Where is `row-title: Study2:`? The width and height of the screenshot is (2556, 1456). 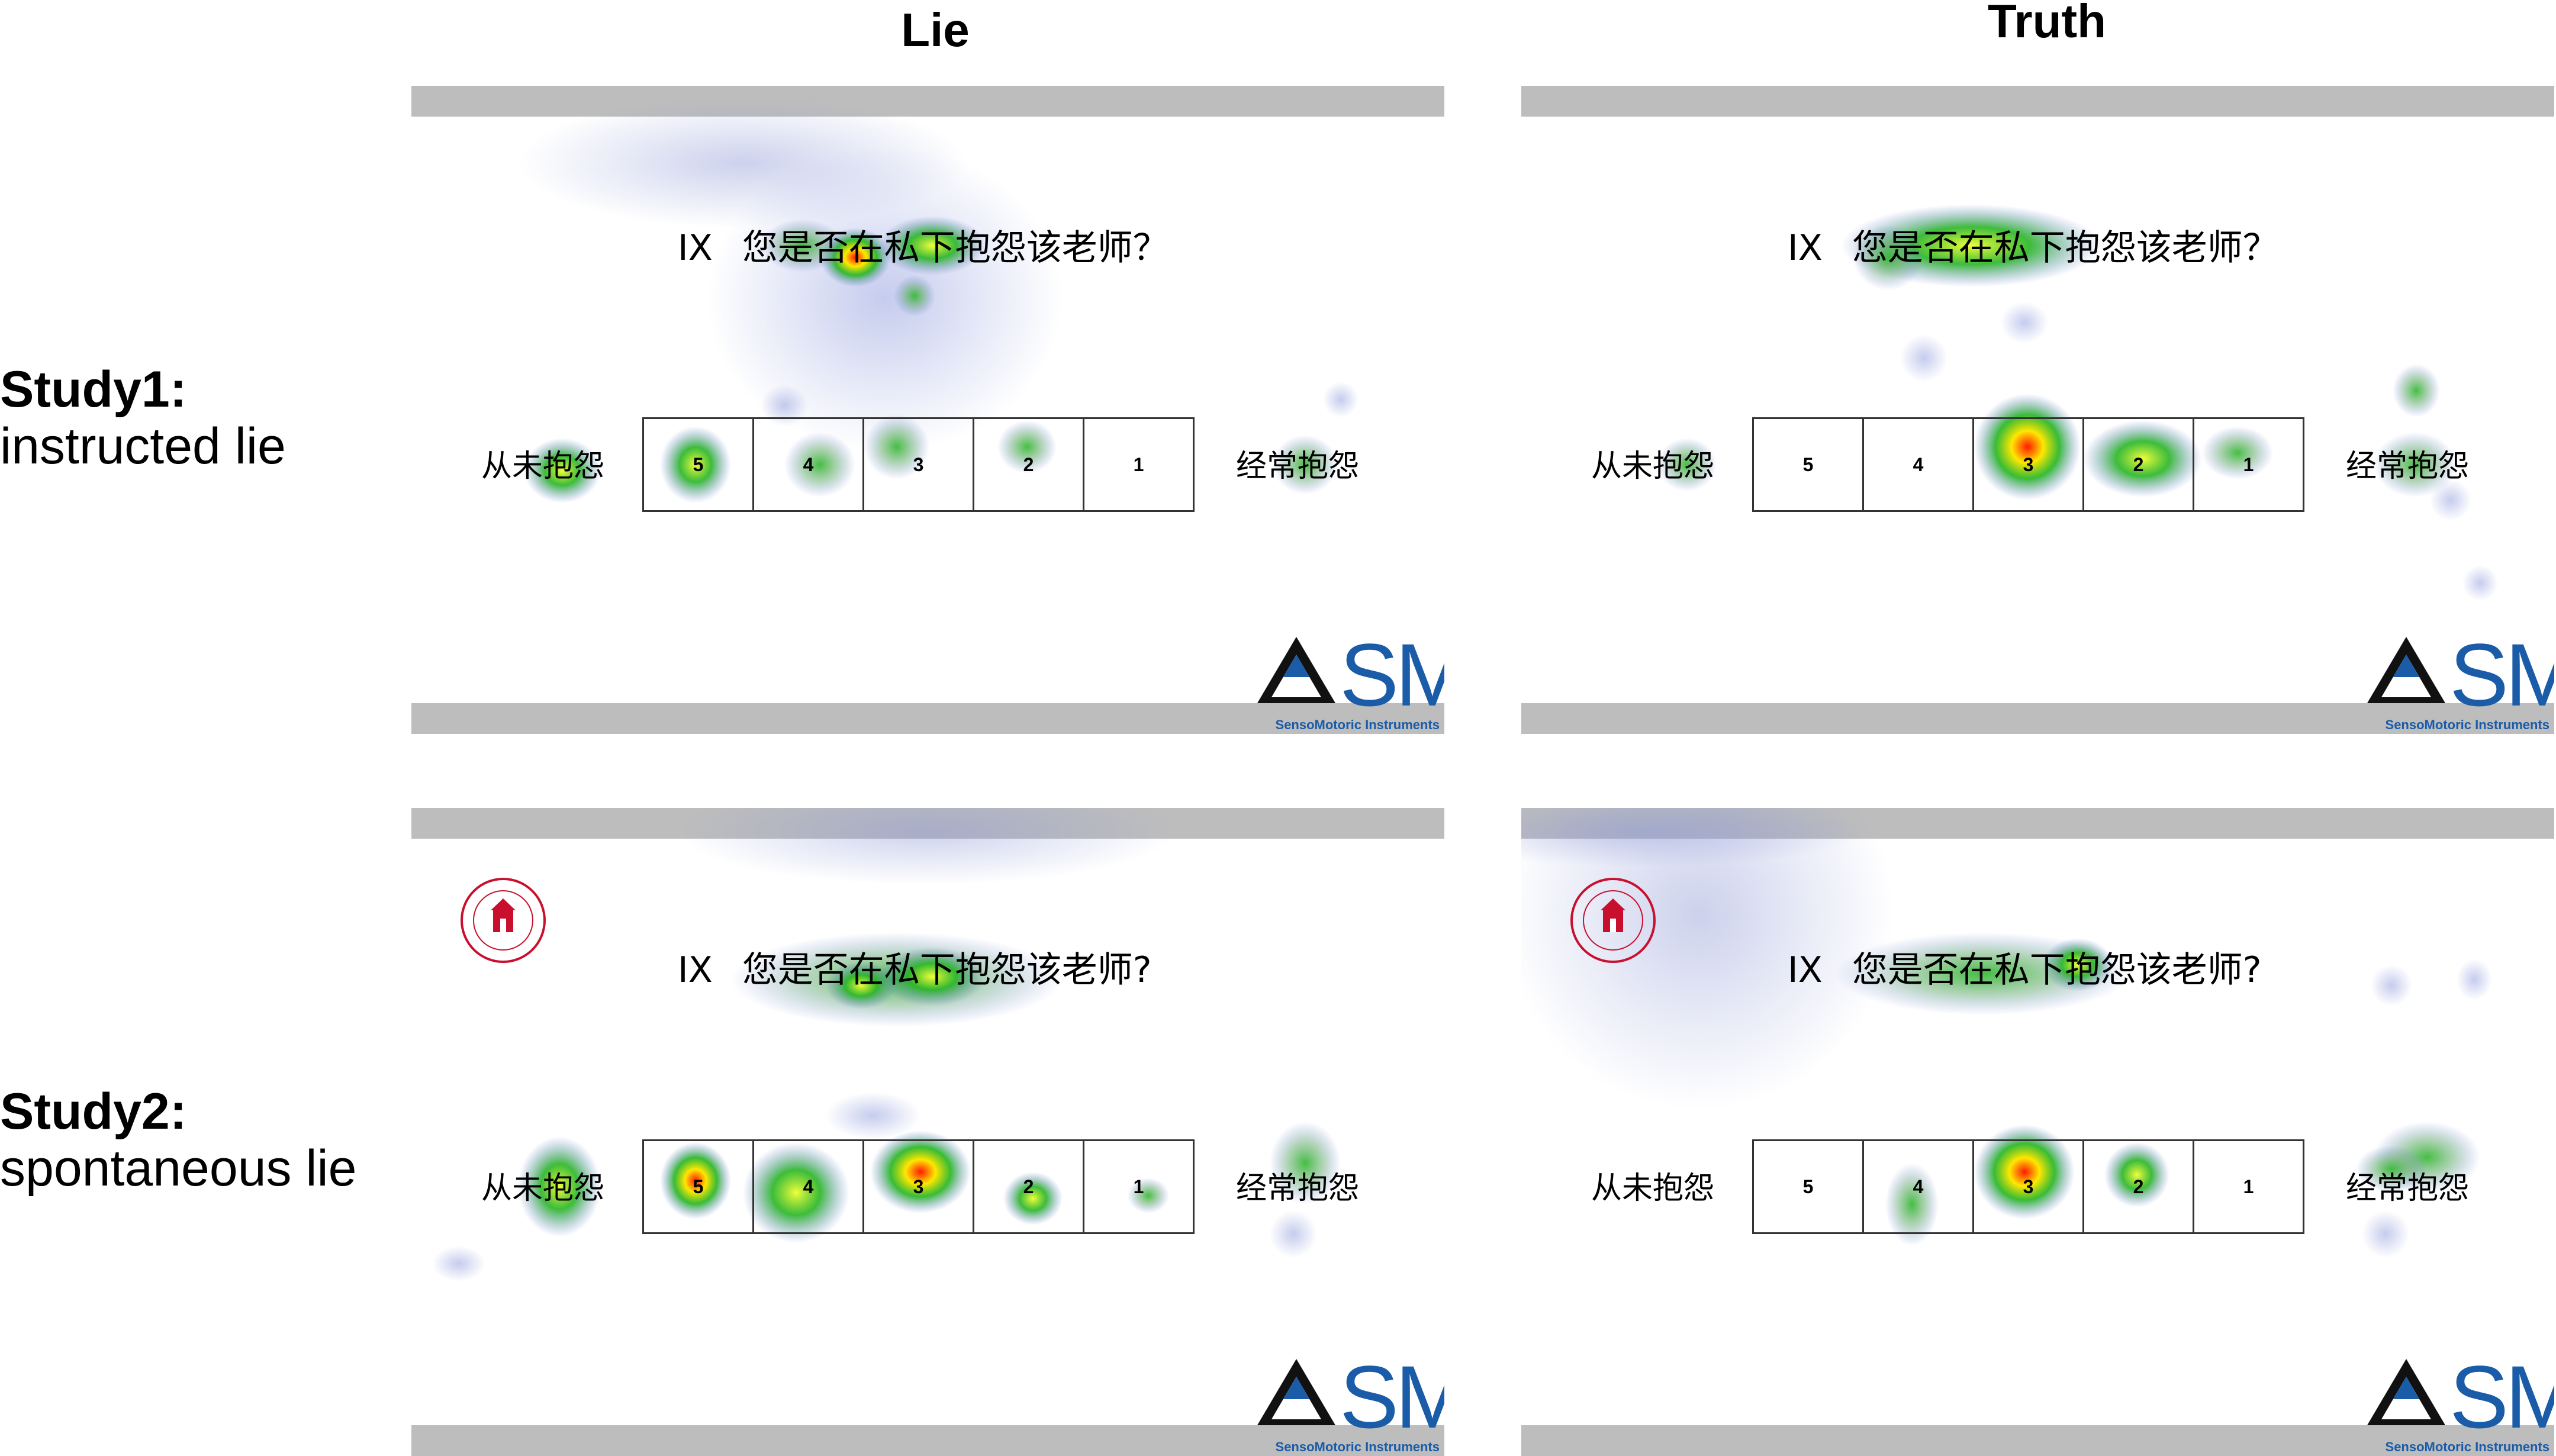
row-title: Study2: is located at coordinates (94, 1112).